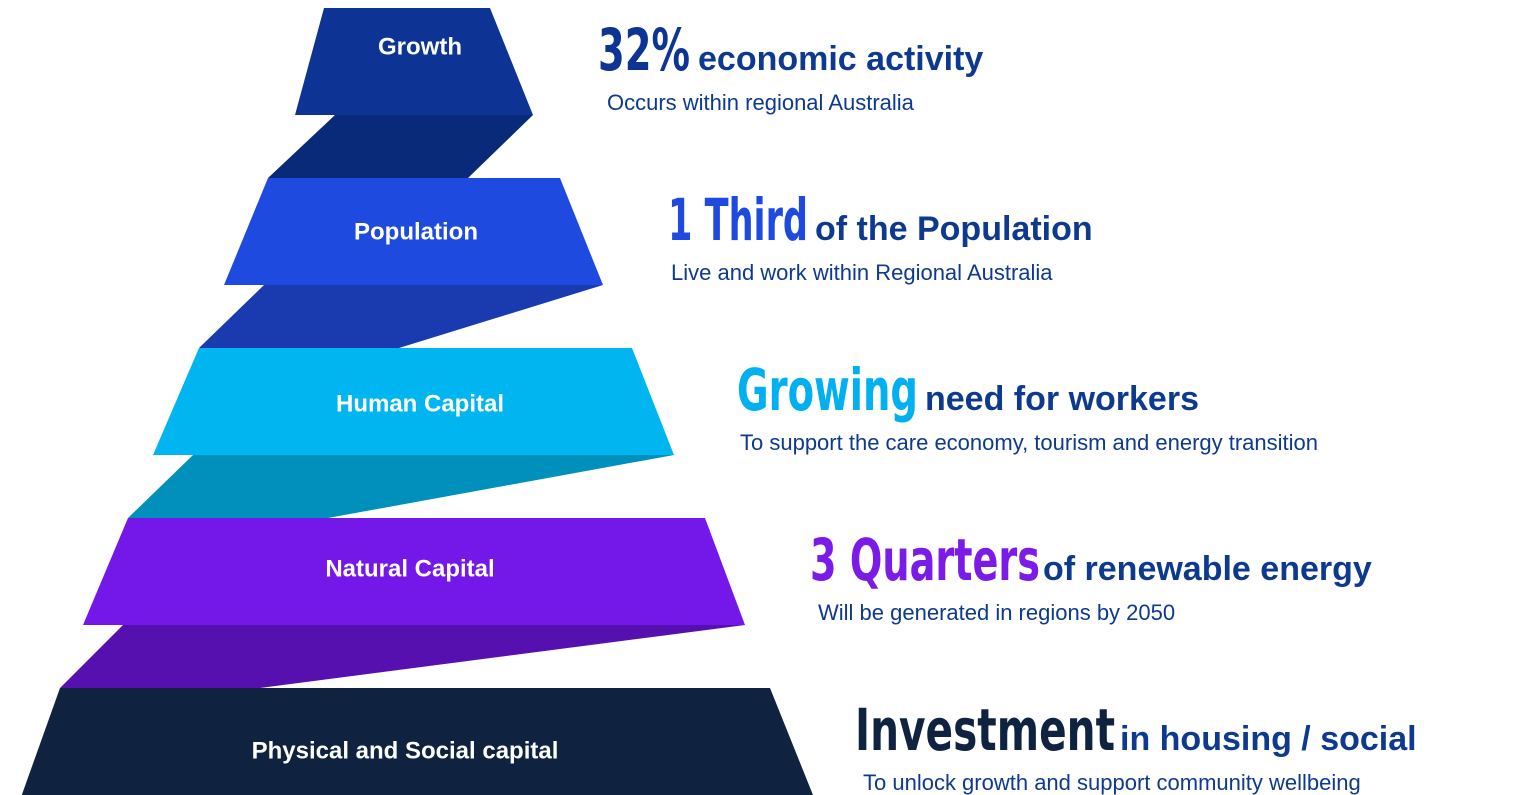  Describe the element at coordinates (840, 59) in the screenshot. I see `headline-title: economic activity` at that location.